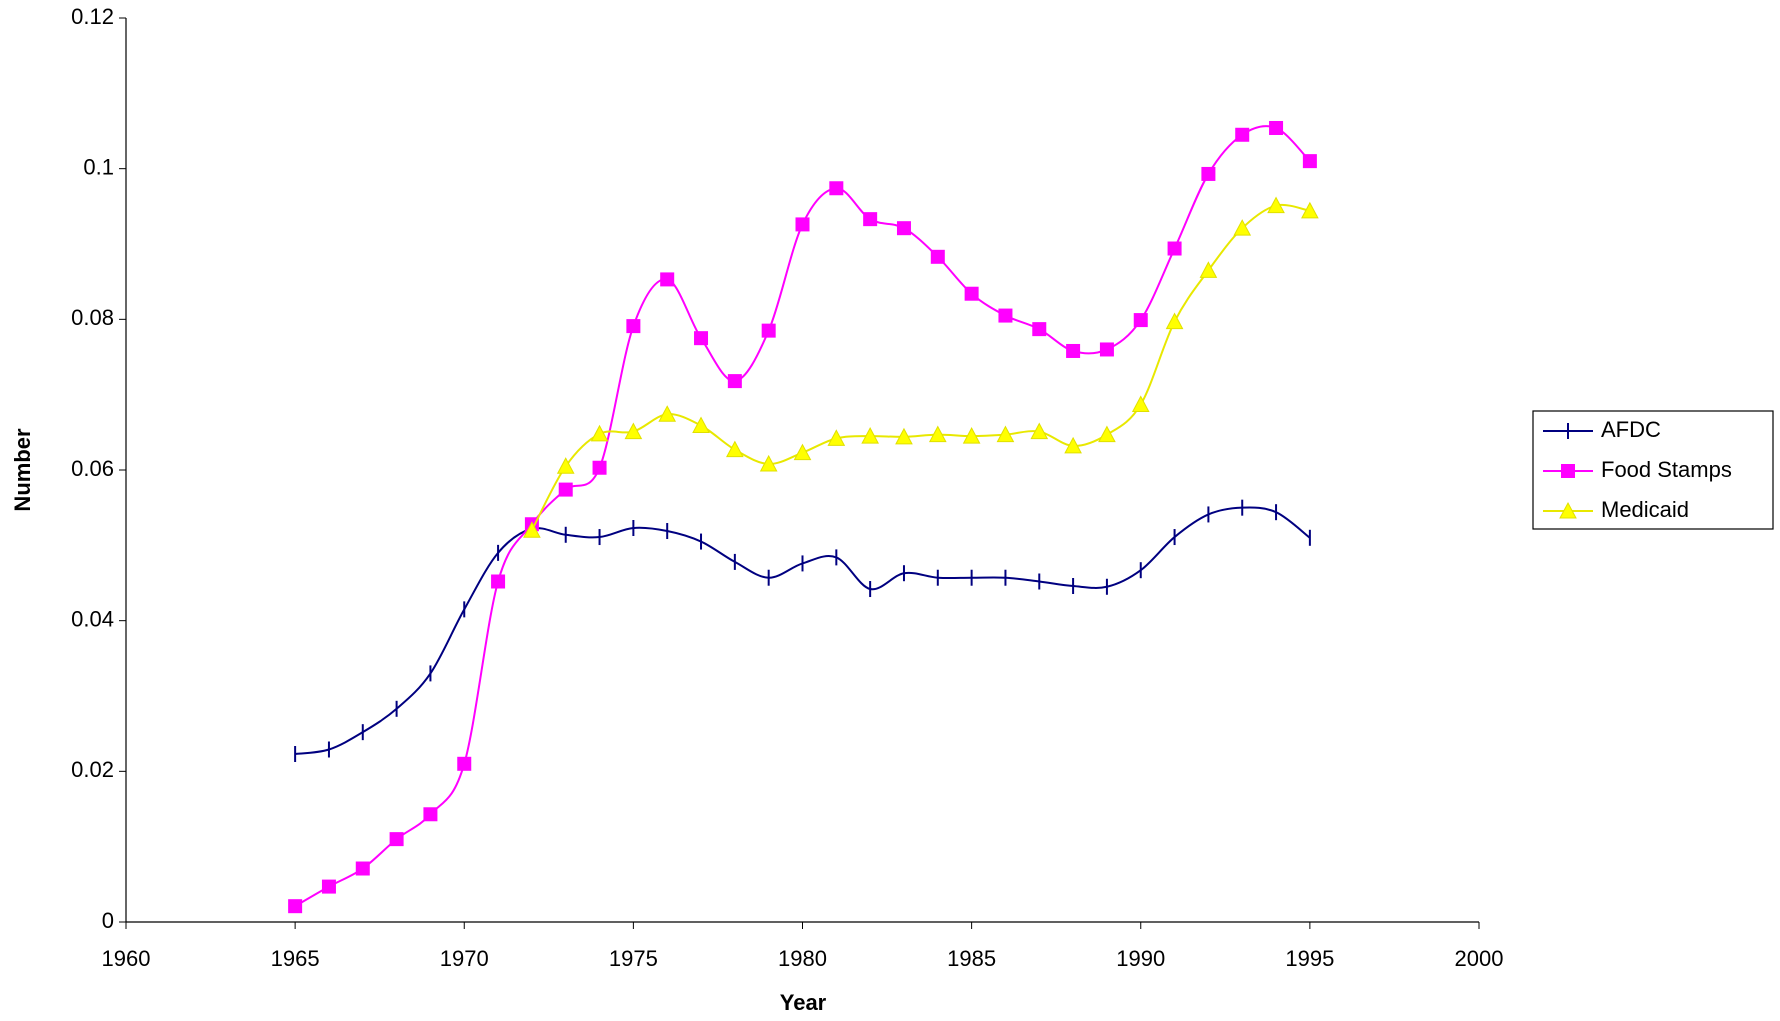 The height and width of the screenshot is (1021, 1780). What do you see at coordinates (92, 618) in the screenshot?
I see `y-tick-label: 0.04` at bounding box center [92, 618].